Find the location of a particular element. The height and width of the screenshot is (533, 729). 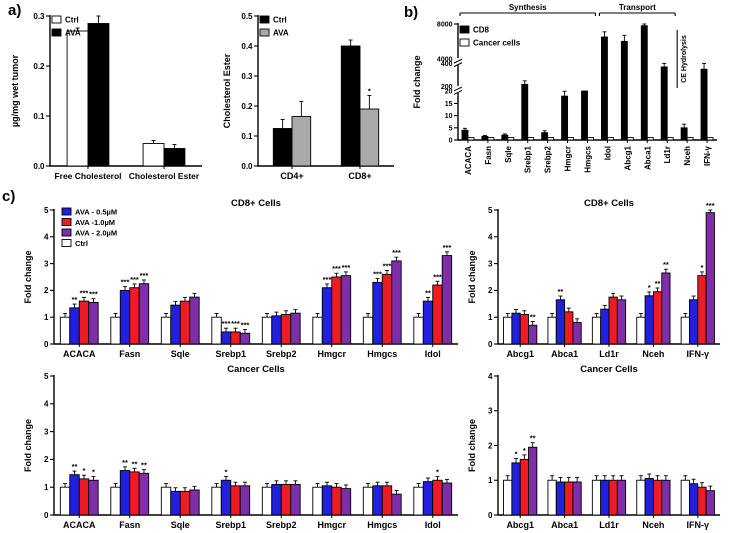

chart-title: CD8+ Cells is located at coordinates (256, 203).